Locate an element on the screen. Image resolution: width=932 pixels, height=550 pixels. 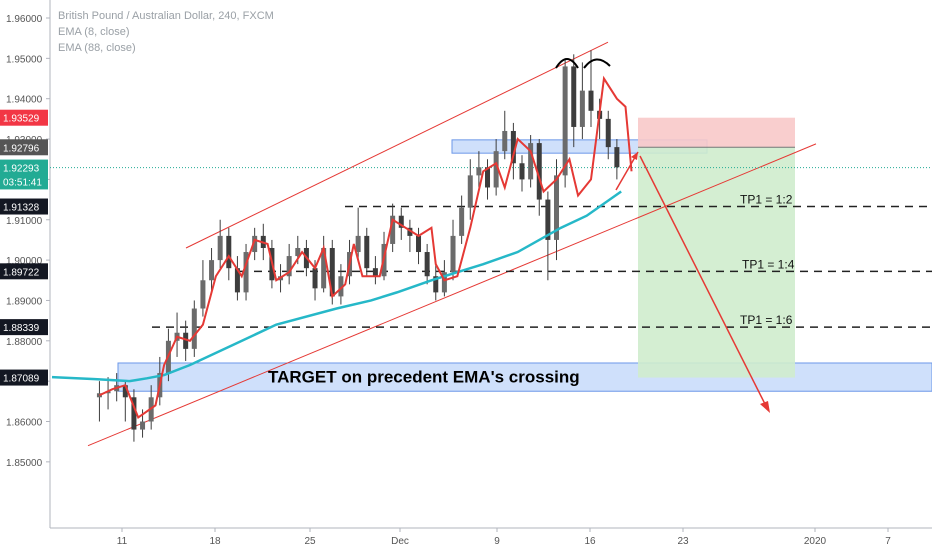
price-tag: 1.89722 is located at coordinates (24, 271).